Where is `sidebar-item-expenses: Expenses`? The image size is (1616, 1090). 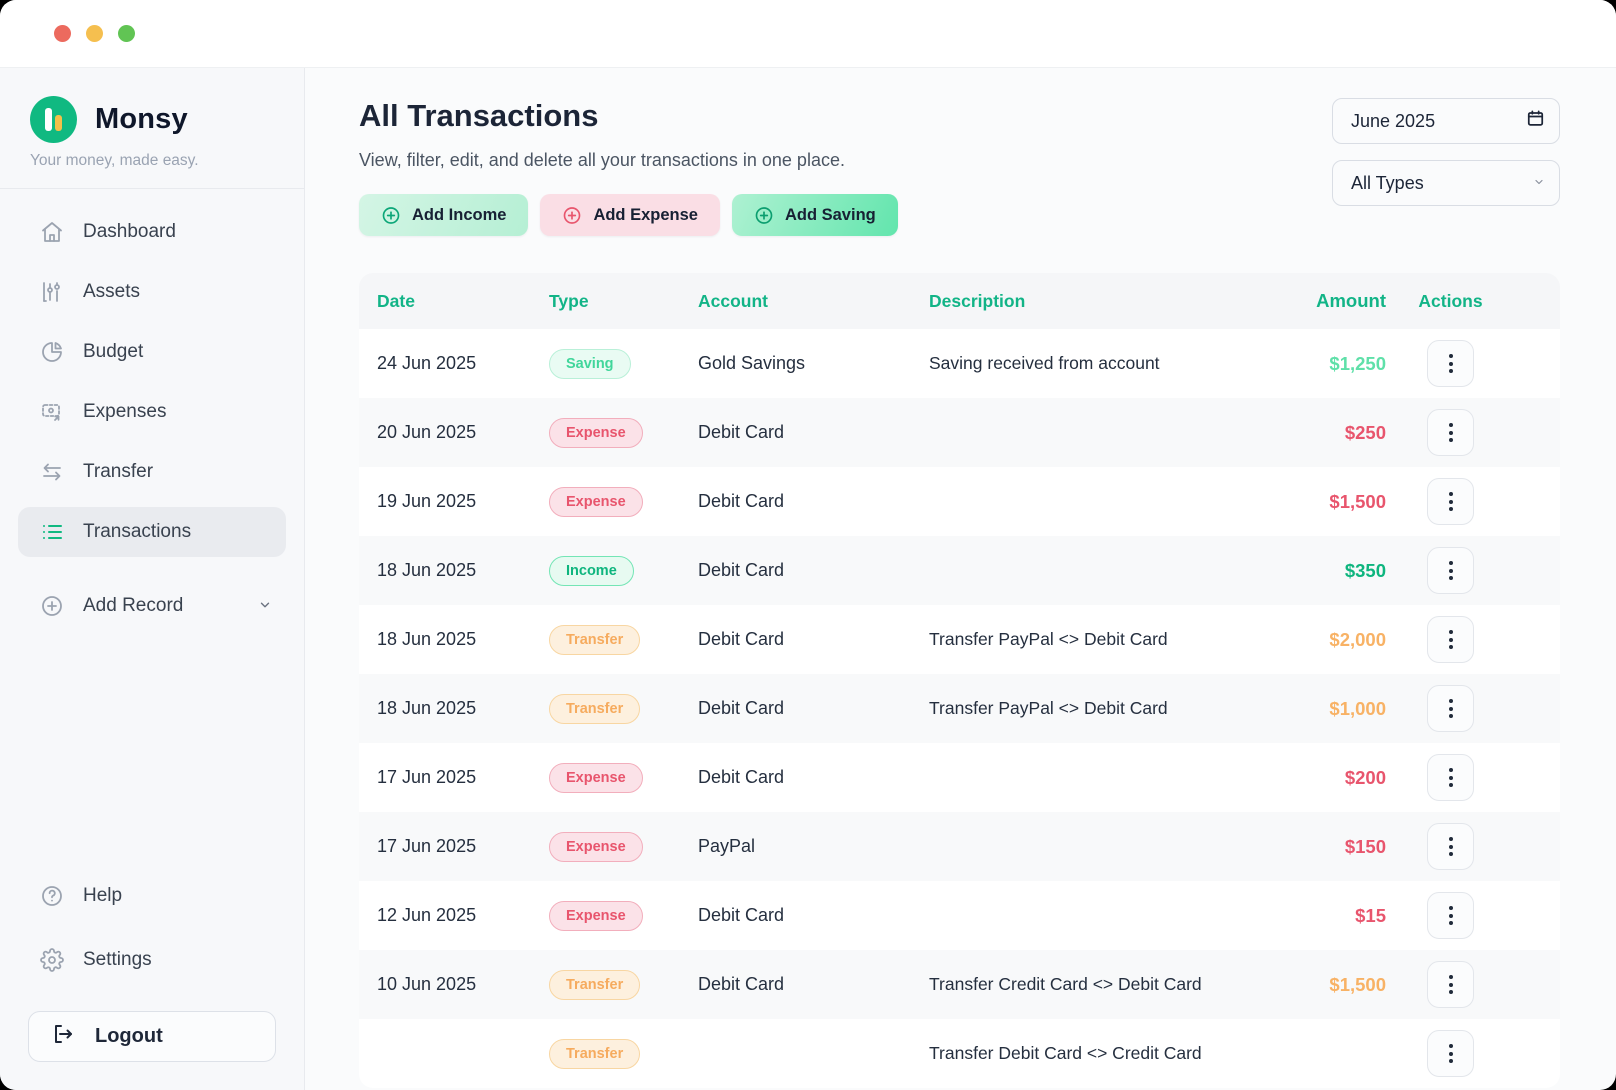
sidebar-item-expenses: Expenses is located at coordinates (152, 412).